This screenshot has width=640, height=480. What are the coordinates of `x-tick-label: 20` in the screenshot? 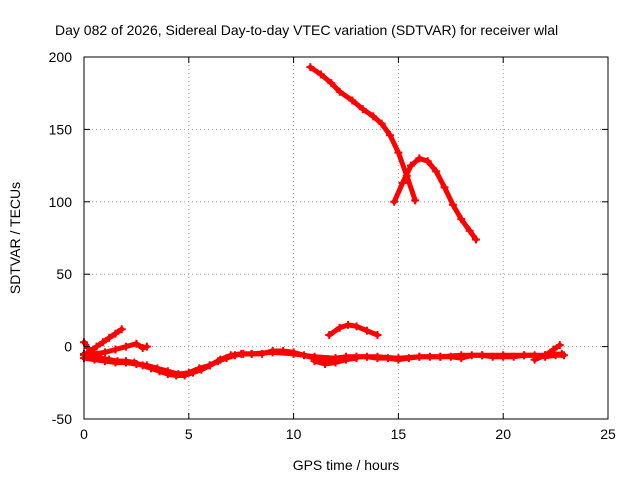 It's located at (503, 434).